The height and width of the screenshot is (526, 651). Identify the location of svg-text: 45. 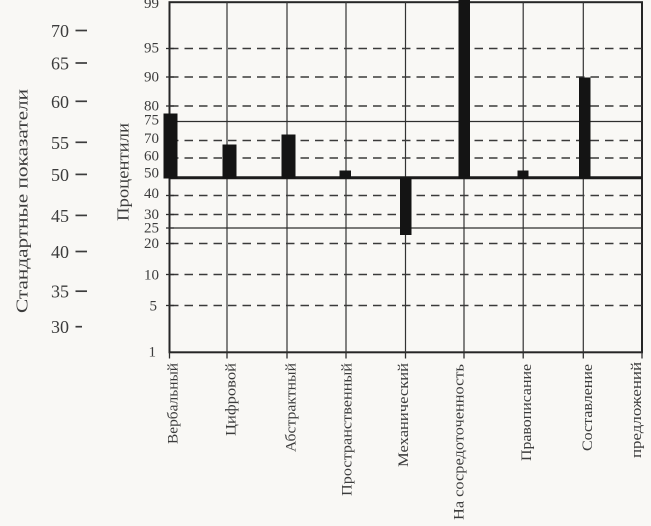
(60, 216).